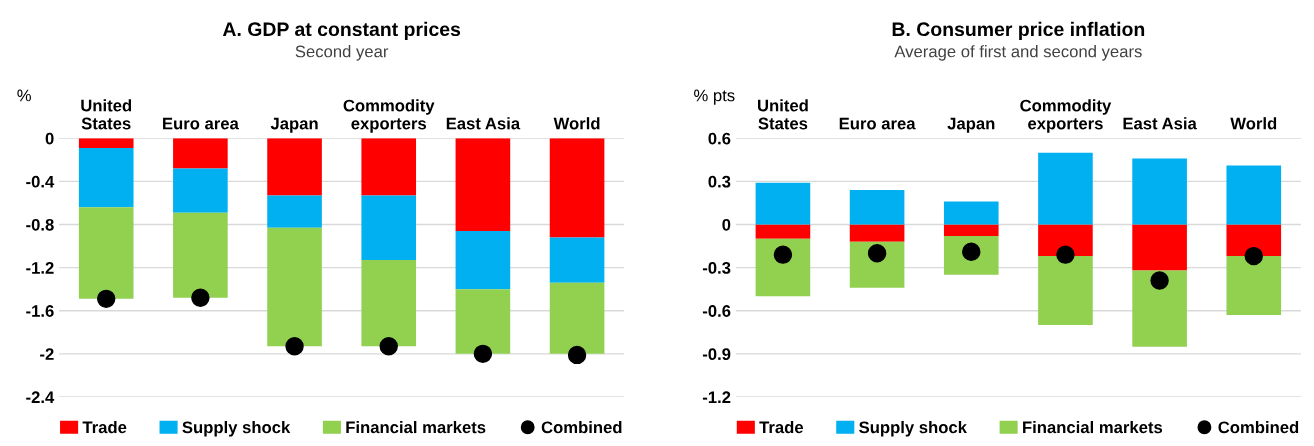 The image size is (1314, 446). I want to click on chart-subtitle: Second year, so click(342, 53).